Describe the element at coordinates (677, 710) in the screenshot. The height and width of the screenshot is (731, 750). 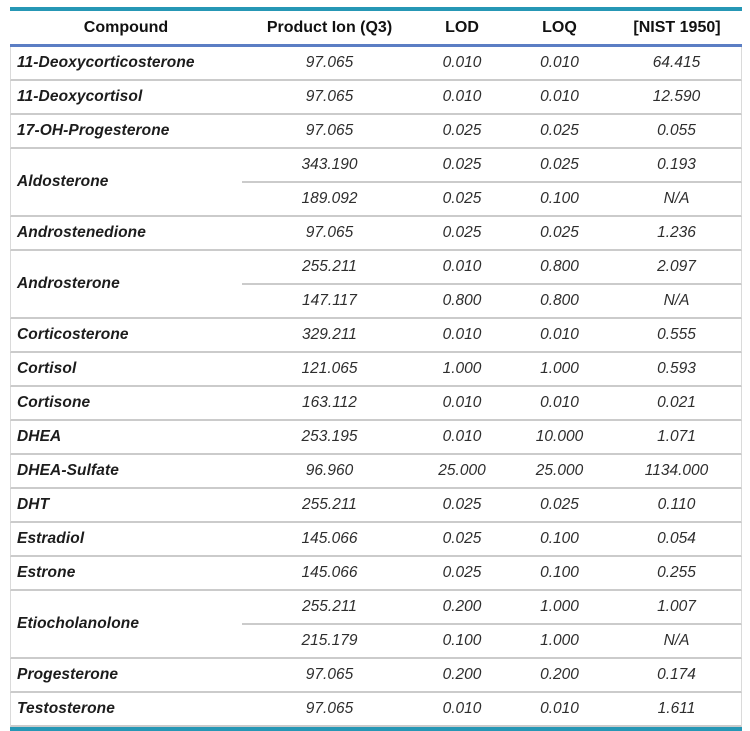
I see `value-cell: 1.611` at that location.